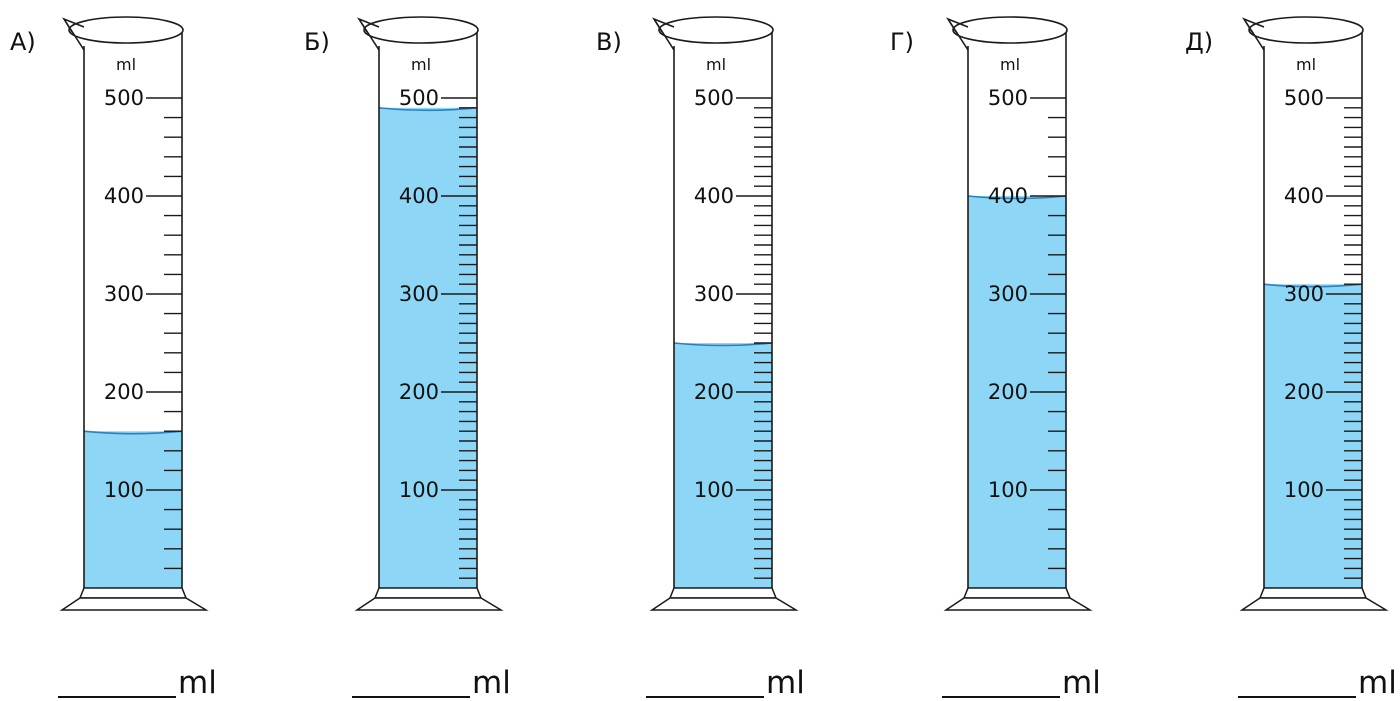 Image resolution: width=1400 pixels, height=701 pixels. I want to click on option-label: Б), so click(317, 42).